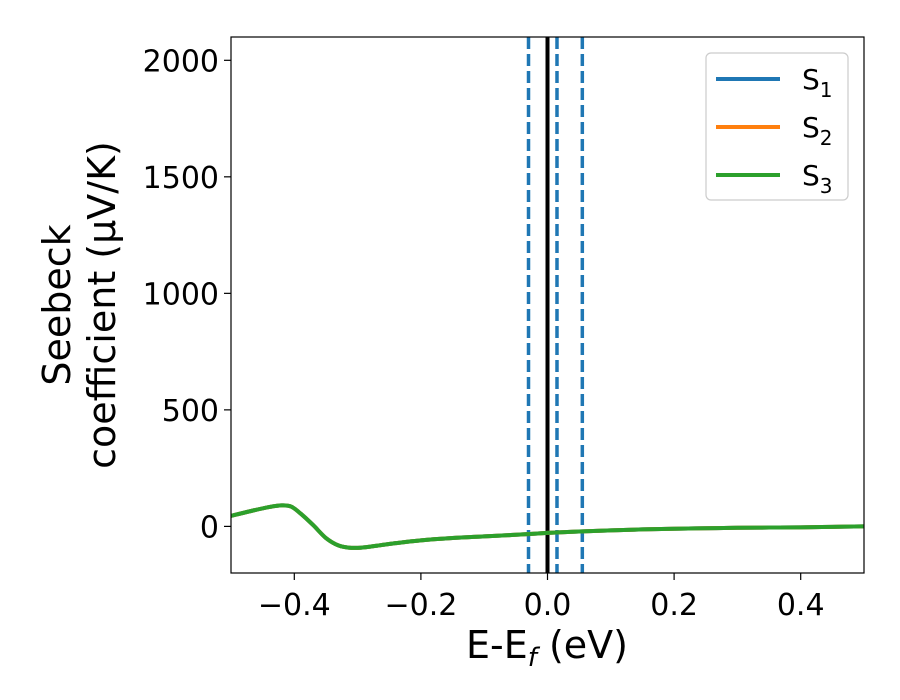 The height and width of the screenshot is (700, 900). I want to click on y-tick-label: 500, so click(190, 411).